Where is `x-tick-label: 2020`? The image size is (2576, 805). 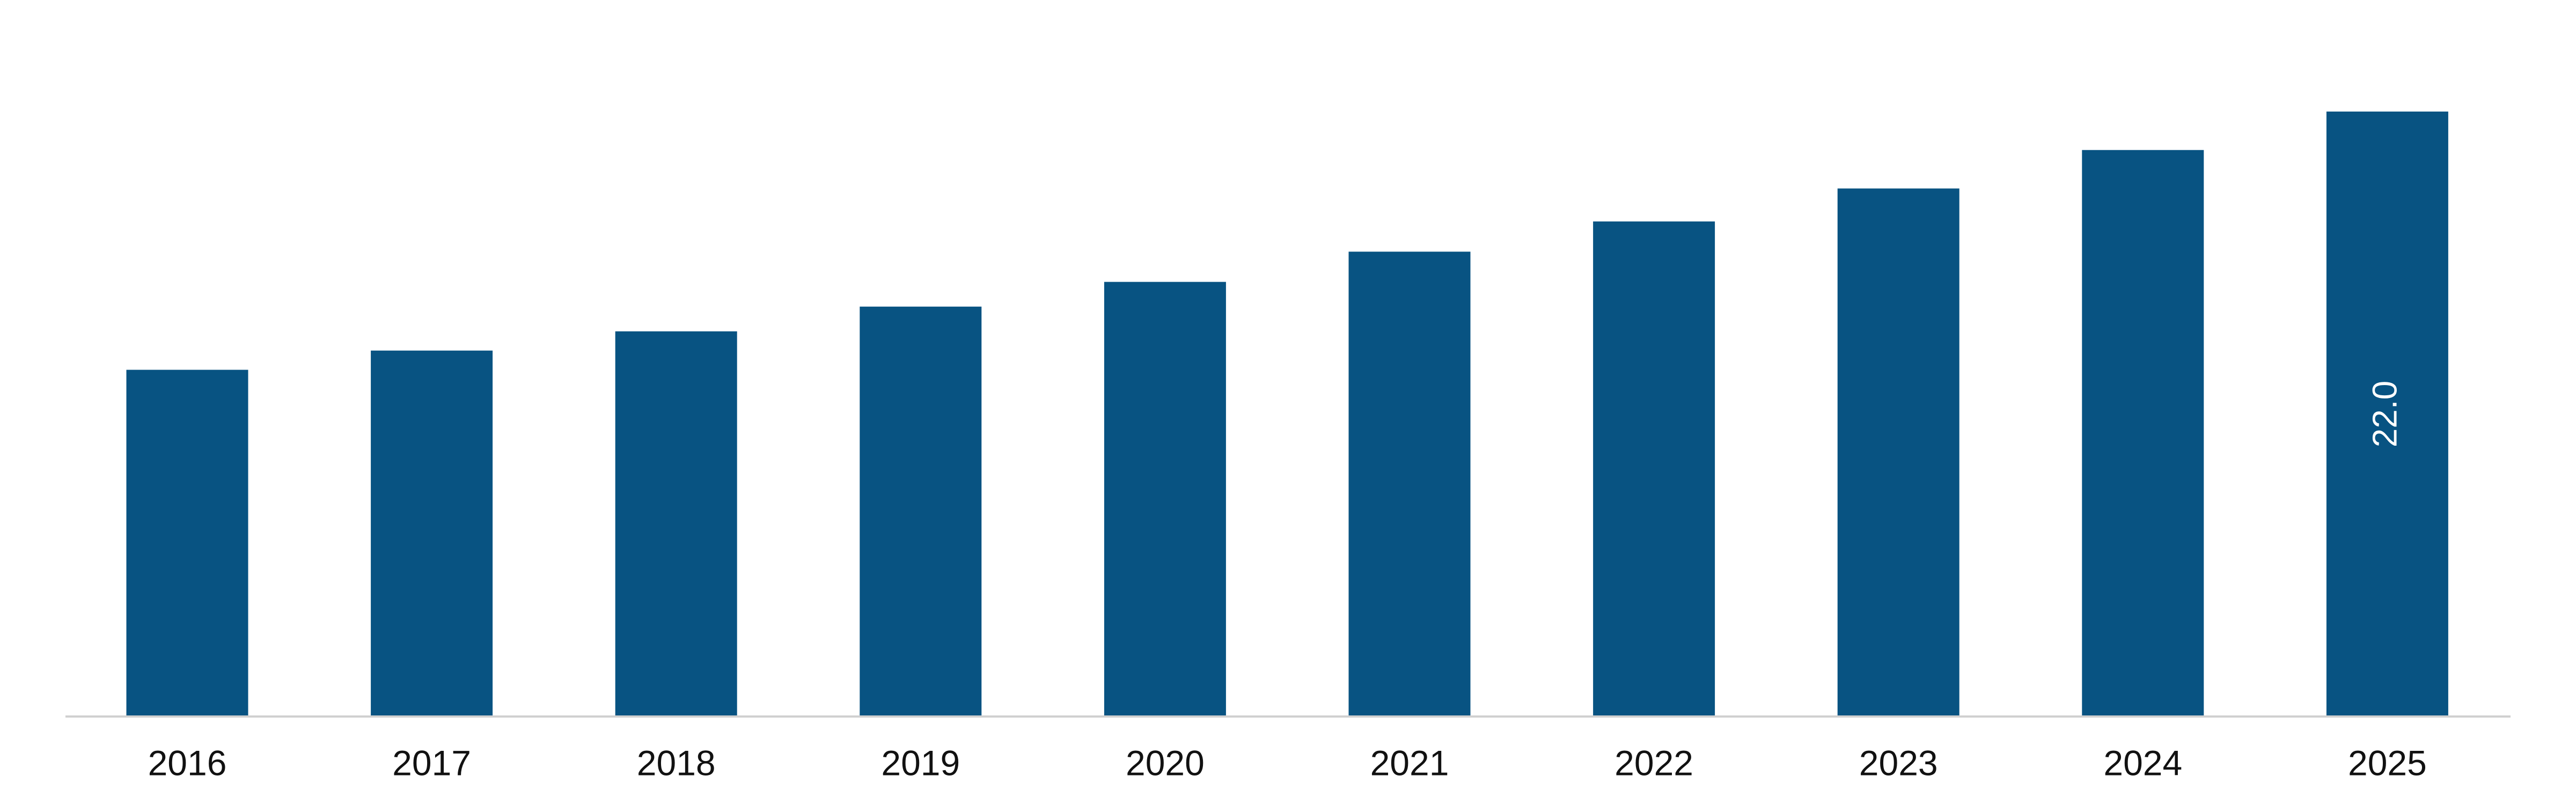
x-tick-label: 2020 is located at coordinates (1165, 762).